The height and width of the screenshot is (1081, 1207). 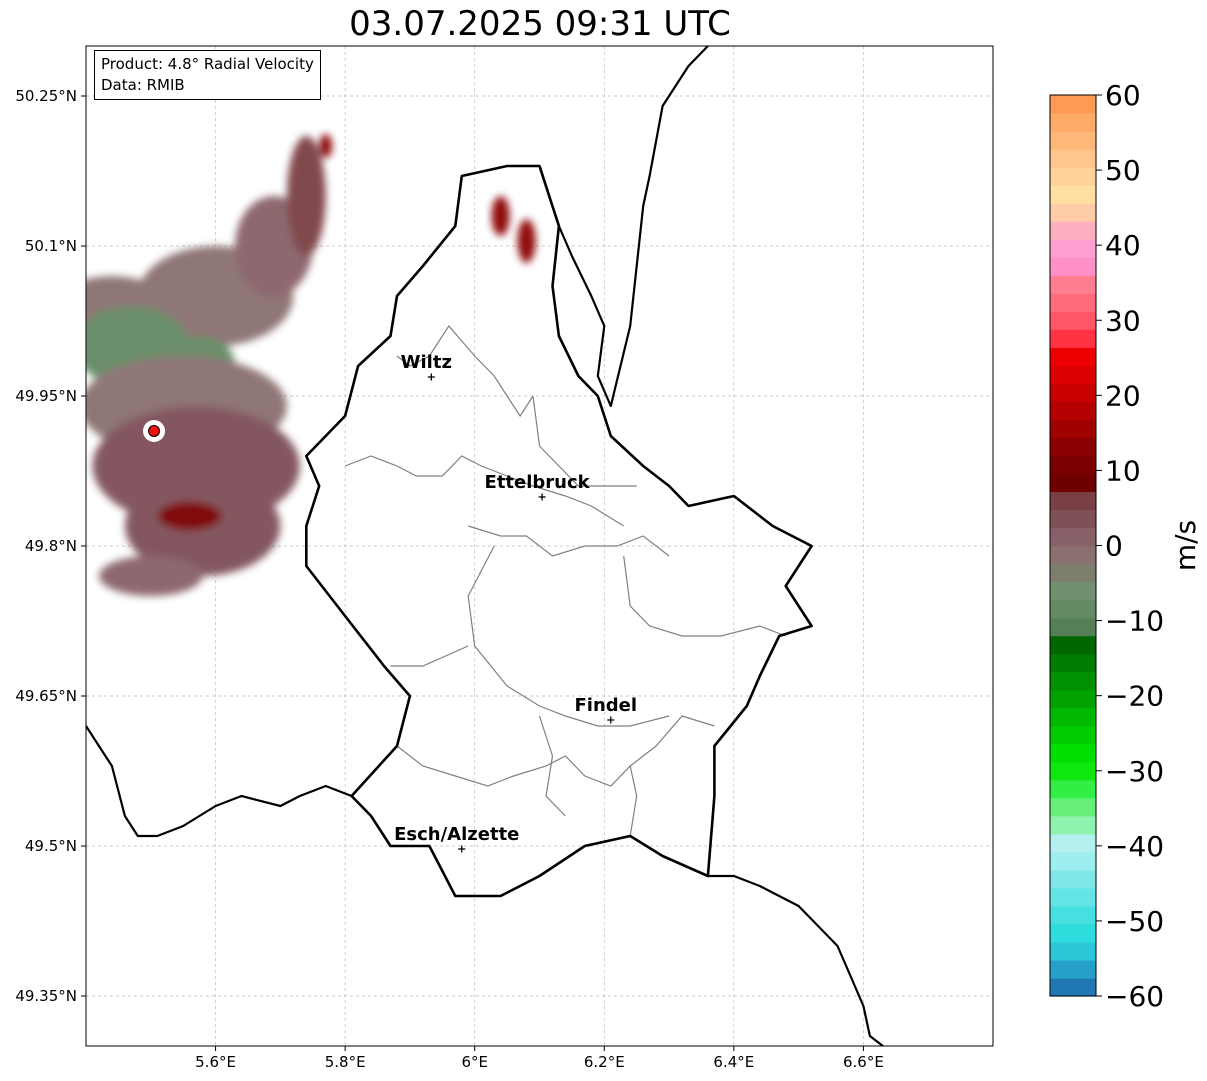 What do you see at coordinates (1123, 470) in the screenshot?
I see `colorbar-tick-label: 10` at bounding box center [1123, 470].